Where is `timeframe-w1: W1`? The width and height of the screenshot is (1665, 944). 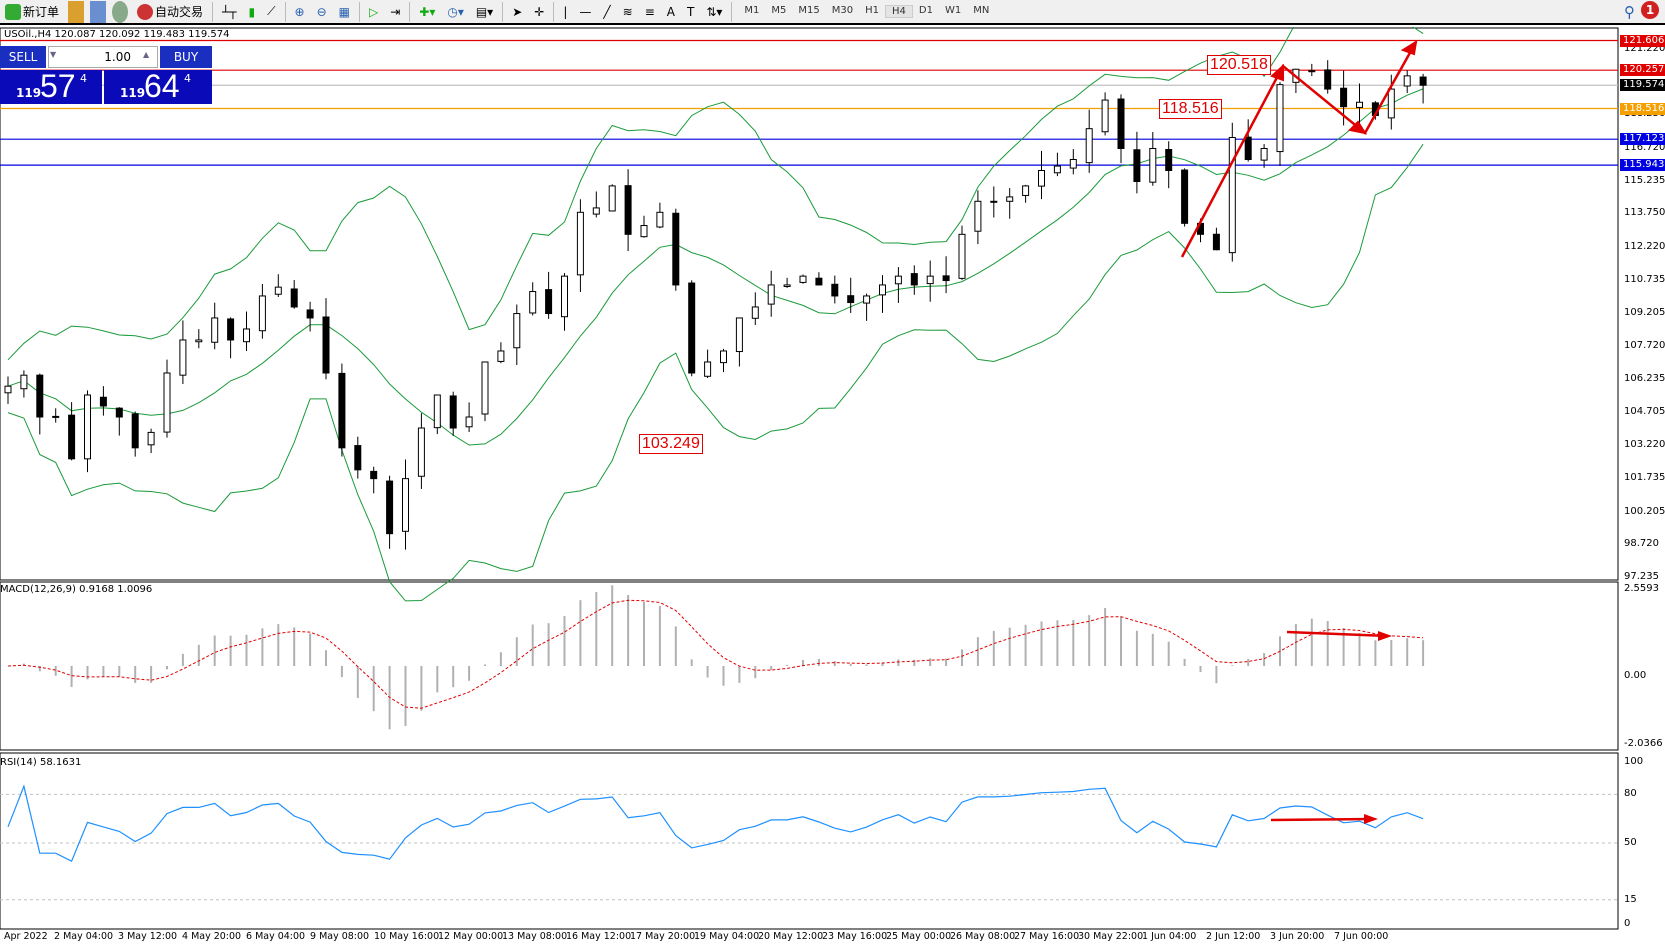 timeframe-w1: W1 is located at coordinates (953, 10).